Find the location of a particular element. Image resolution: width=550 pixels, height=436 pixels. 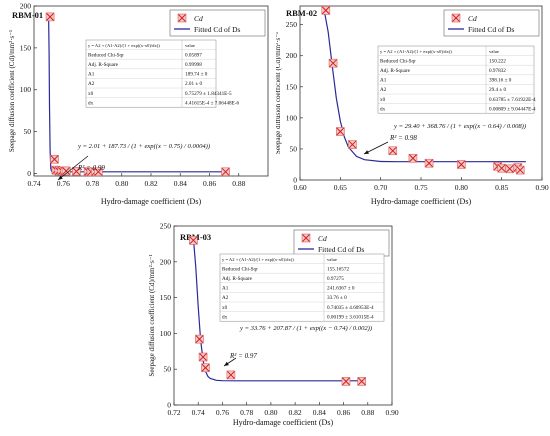

stats-table-value: 2.01 ± 0 is located at coordinates (194, 84).